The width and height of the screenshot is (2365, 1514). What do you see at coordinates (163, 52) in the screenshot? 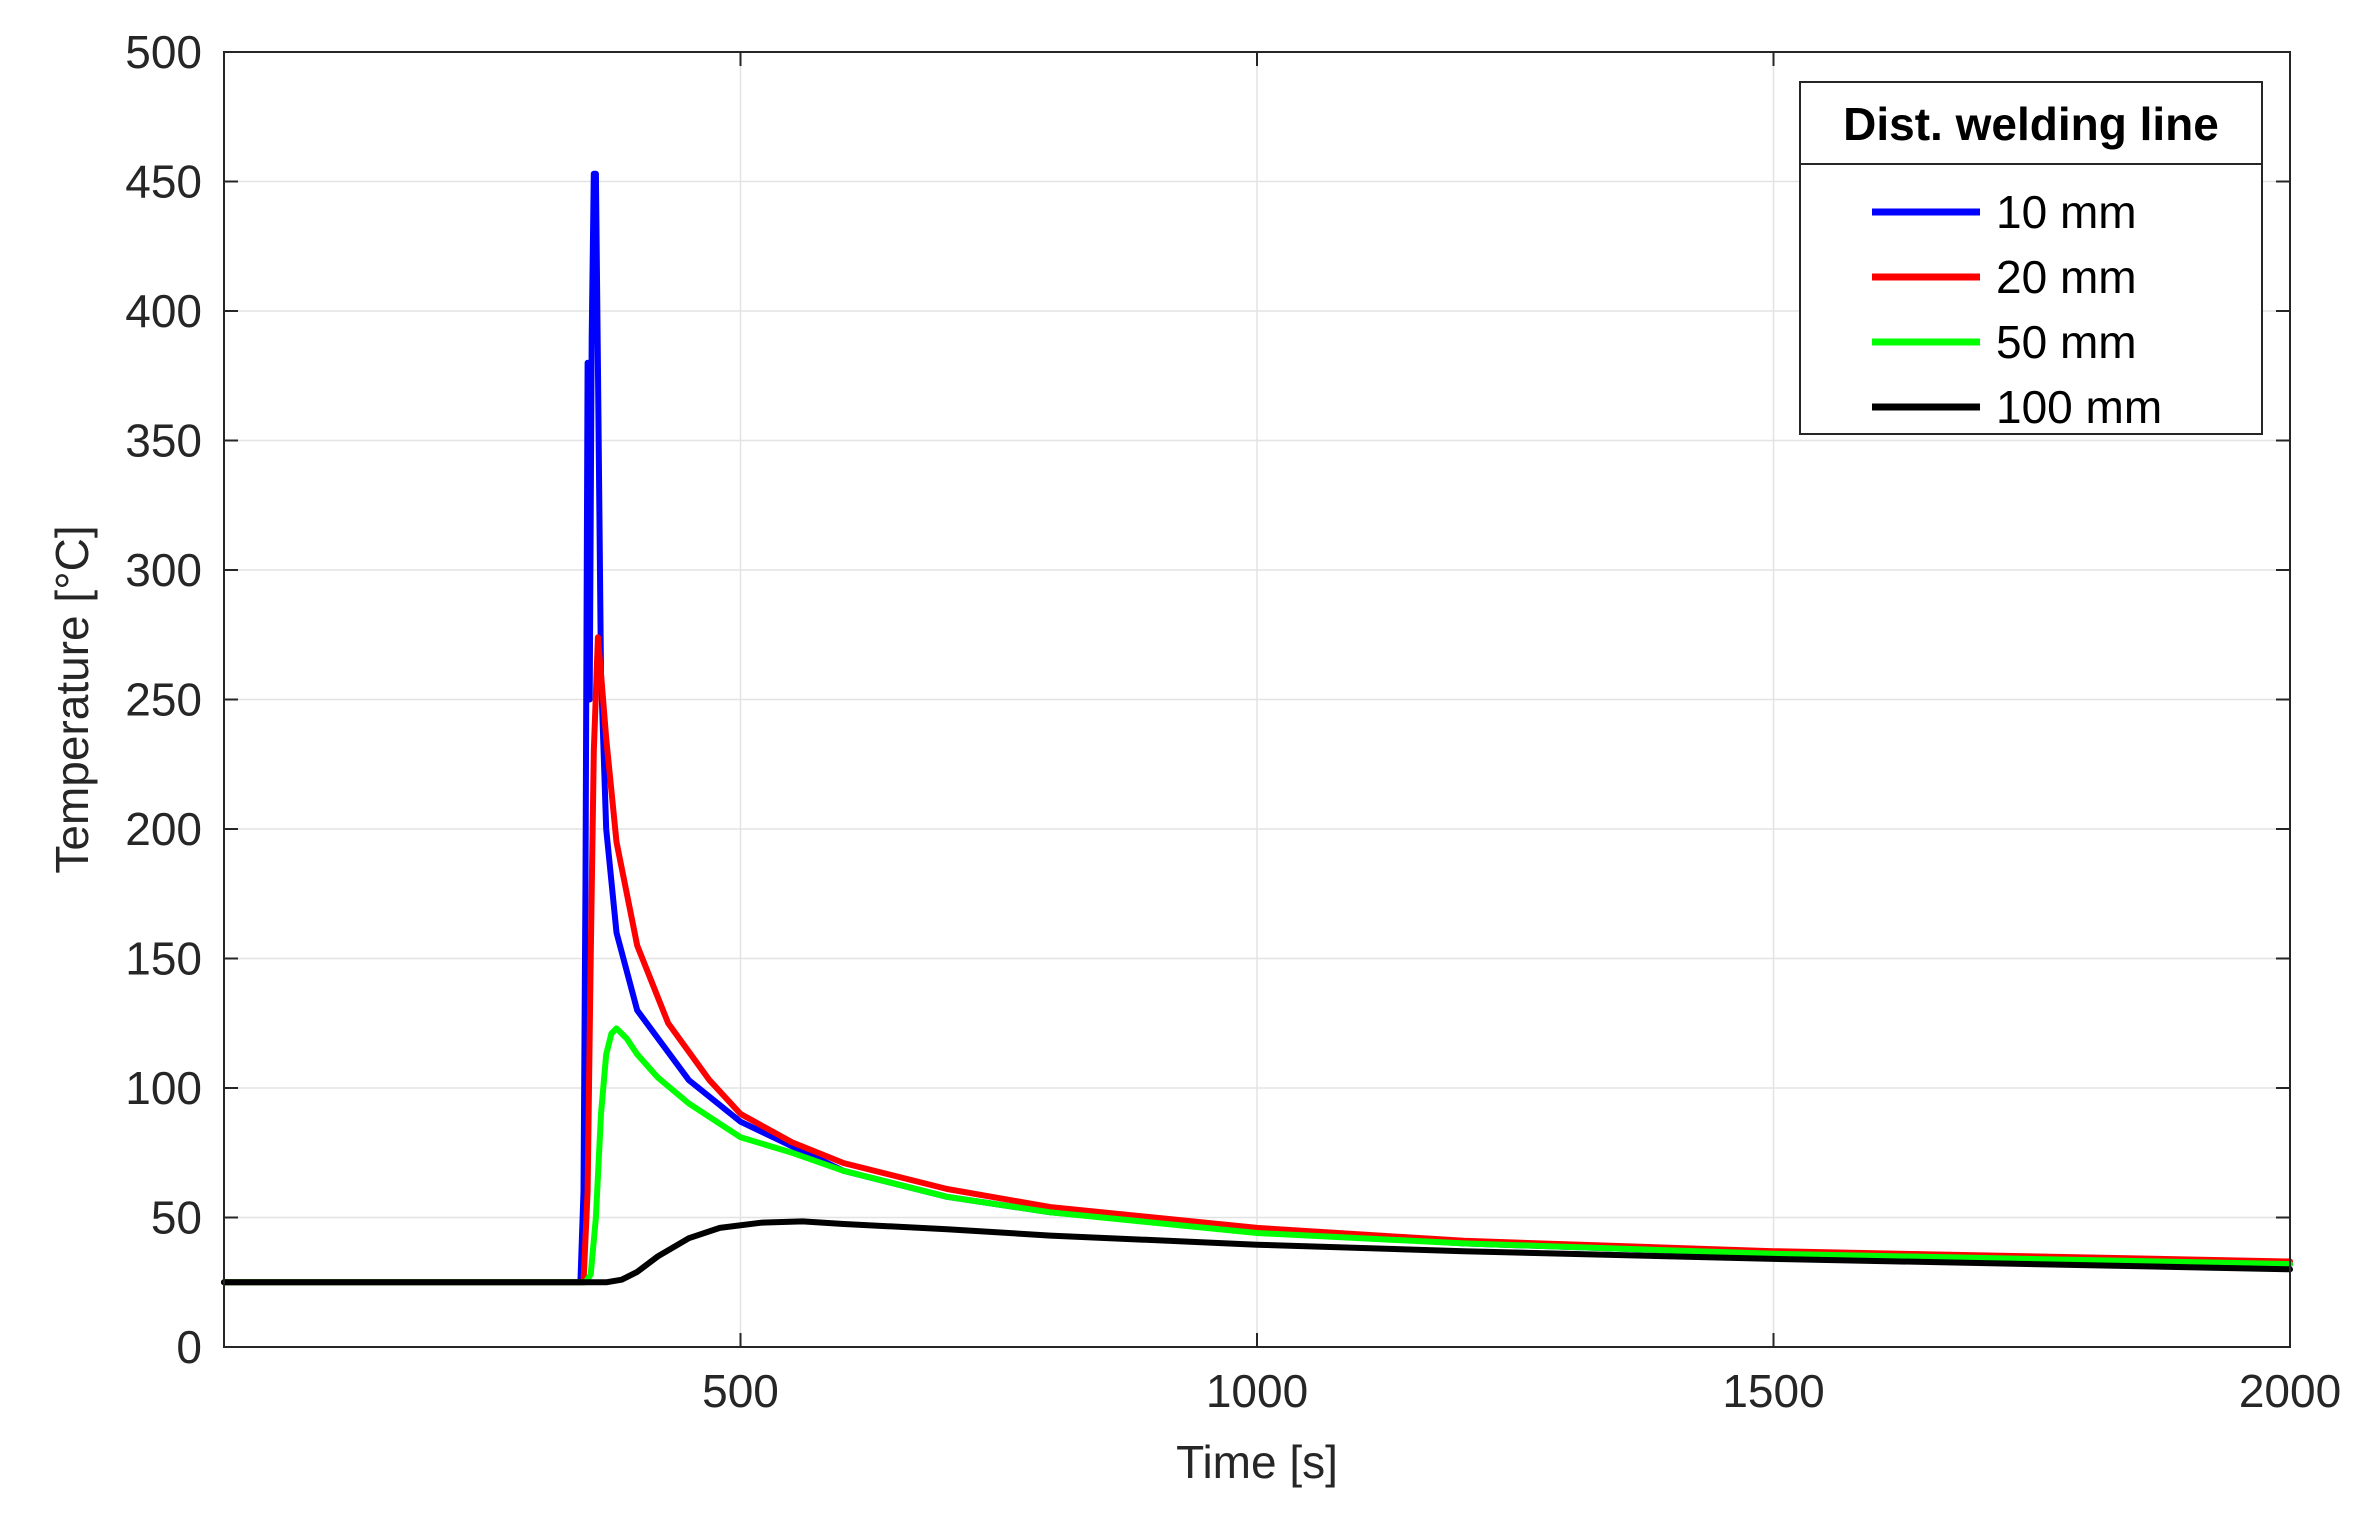
I see `y-tick-label: 500` at bounding box center [163, 52].